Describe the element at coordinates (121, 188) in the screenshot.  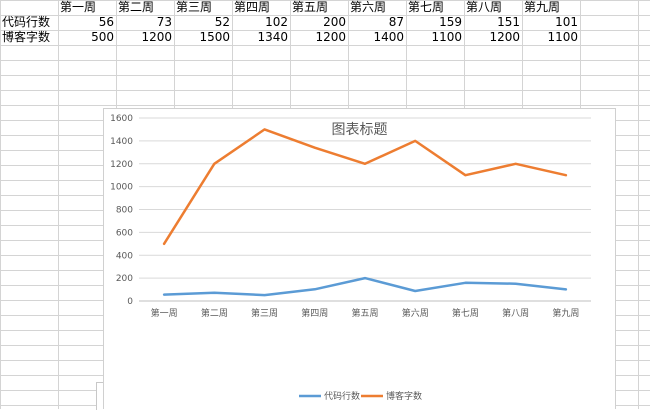
I see `y-tick-label: 1000` at that location.